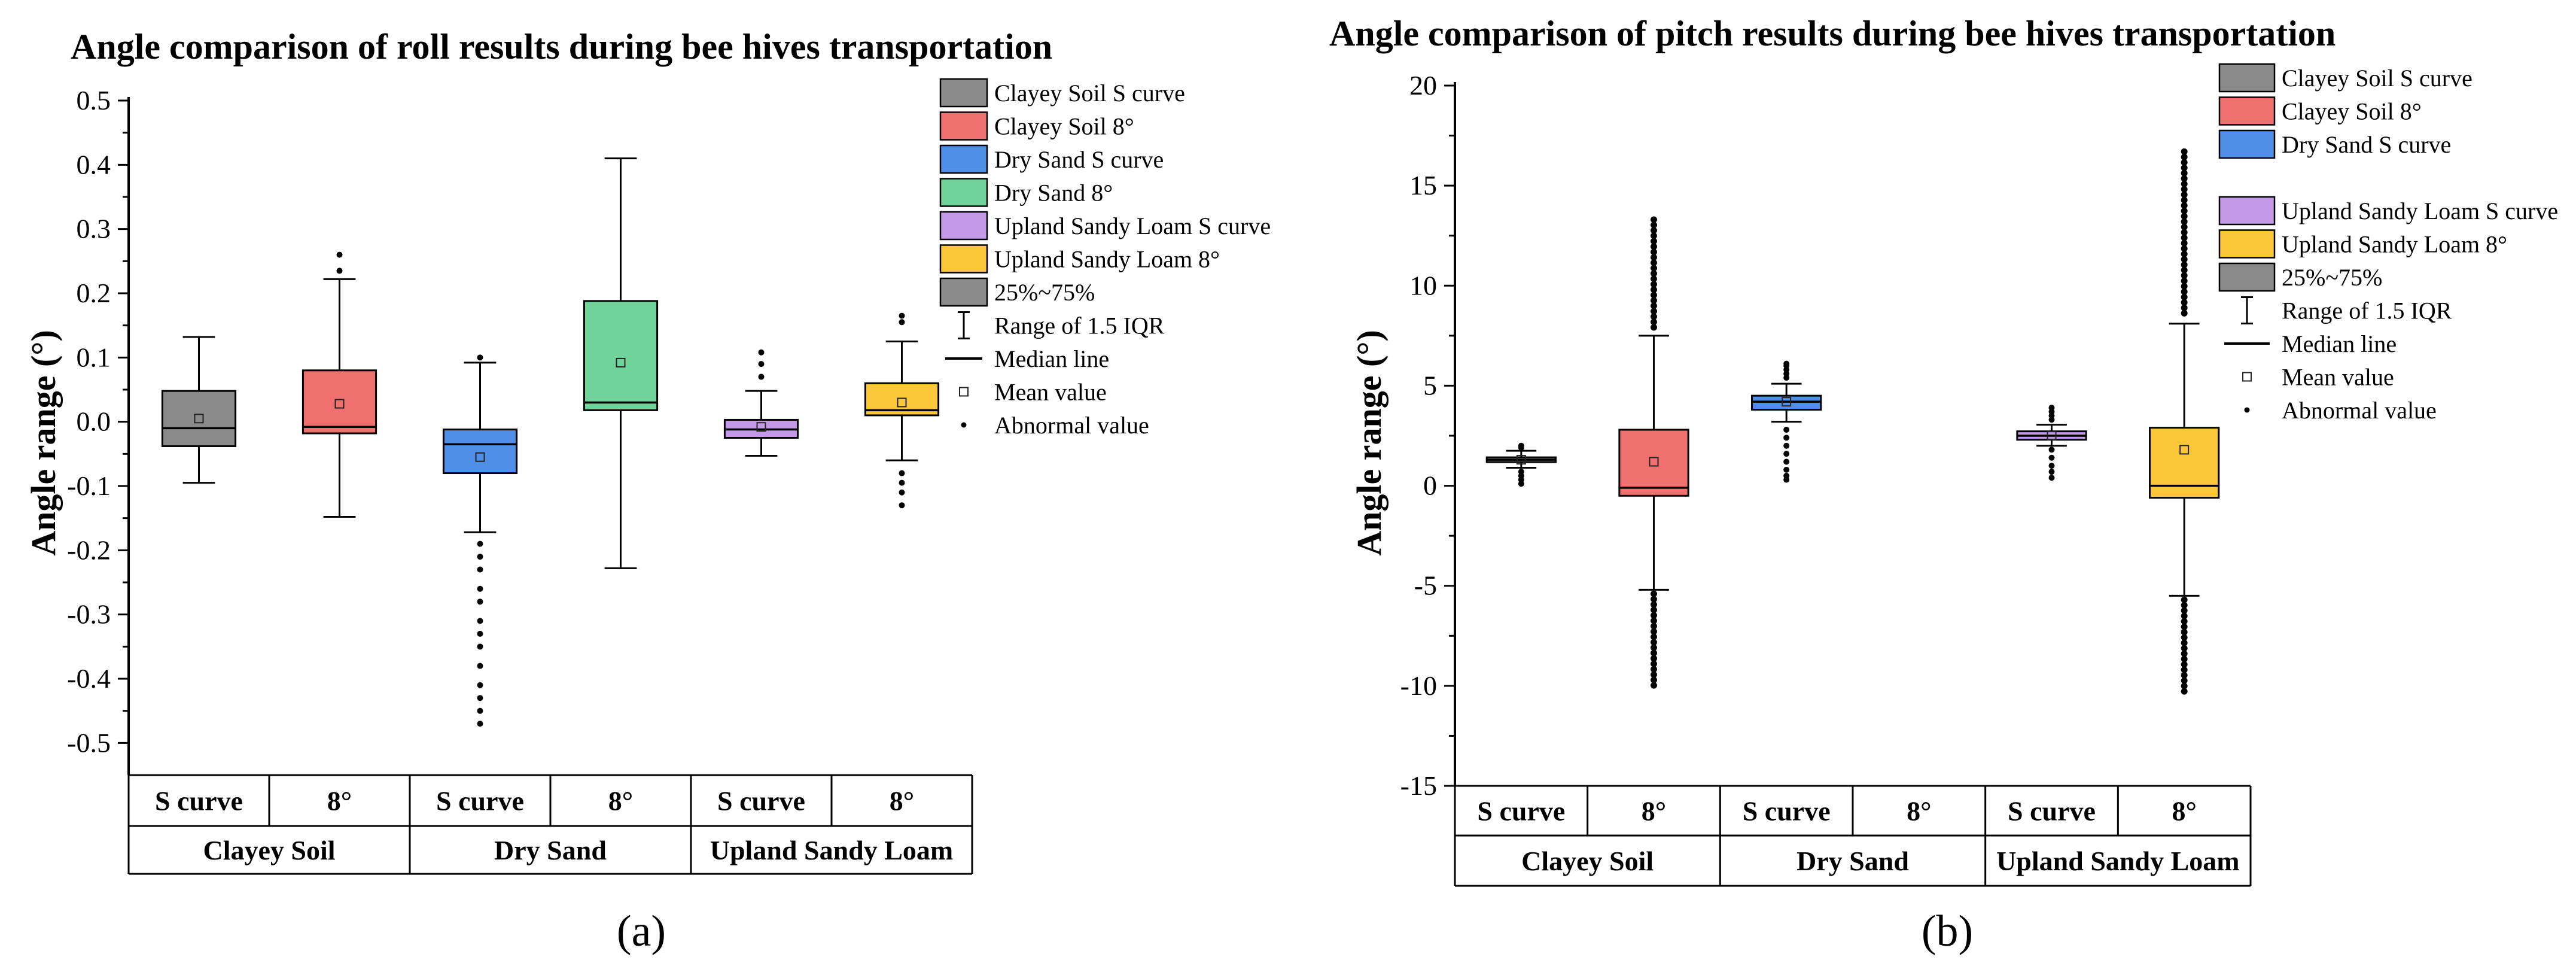  I want to click on group-label: Clayey Soil, so click(269, 850).